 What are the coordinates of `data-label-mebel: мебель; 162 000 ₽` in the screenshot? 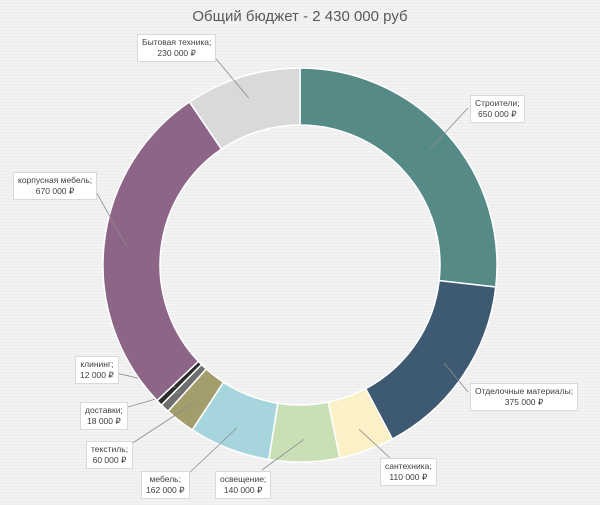 It's located at (165, 485).